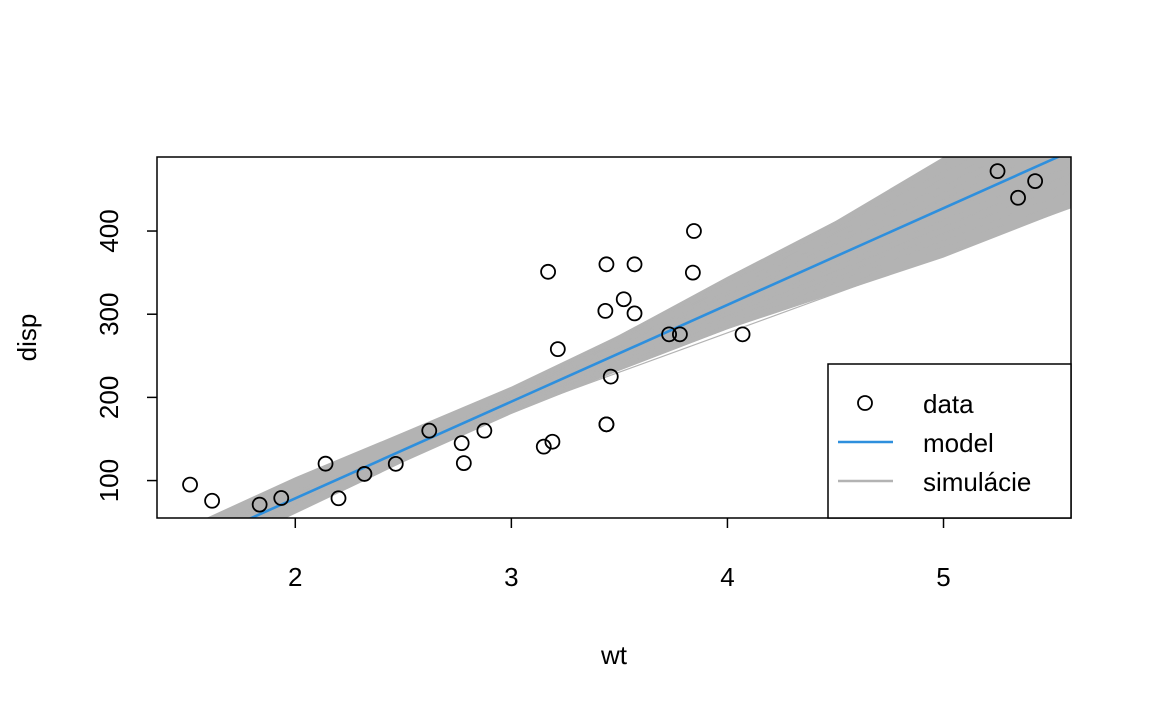 The image size is (1152, 714). What do you see at coordinates (943, 577) in the screenshot?
I see `x-tick-label: 5` at bounding box center [943, 577].